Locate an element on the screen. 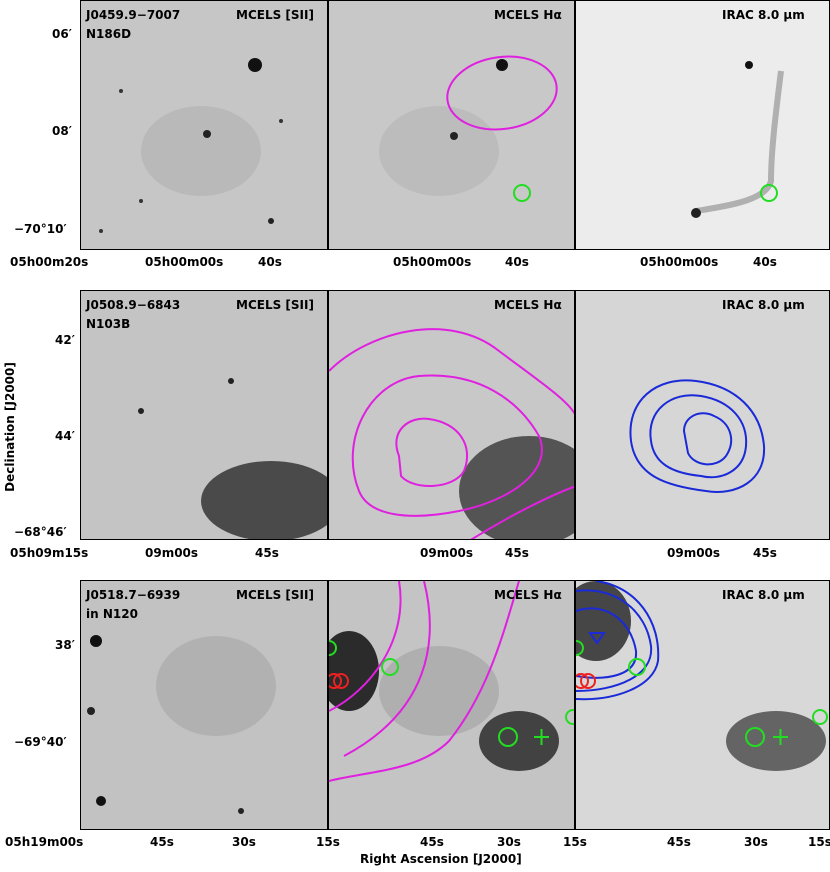 This screenshot has height=872, width=830. marker-green-row3-right-b is located at coordinates (755, 737).